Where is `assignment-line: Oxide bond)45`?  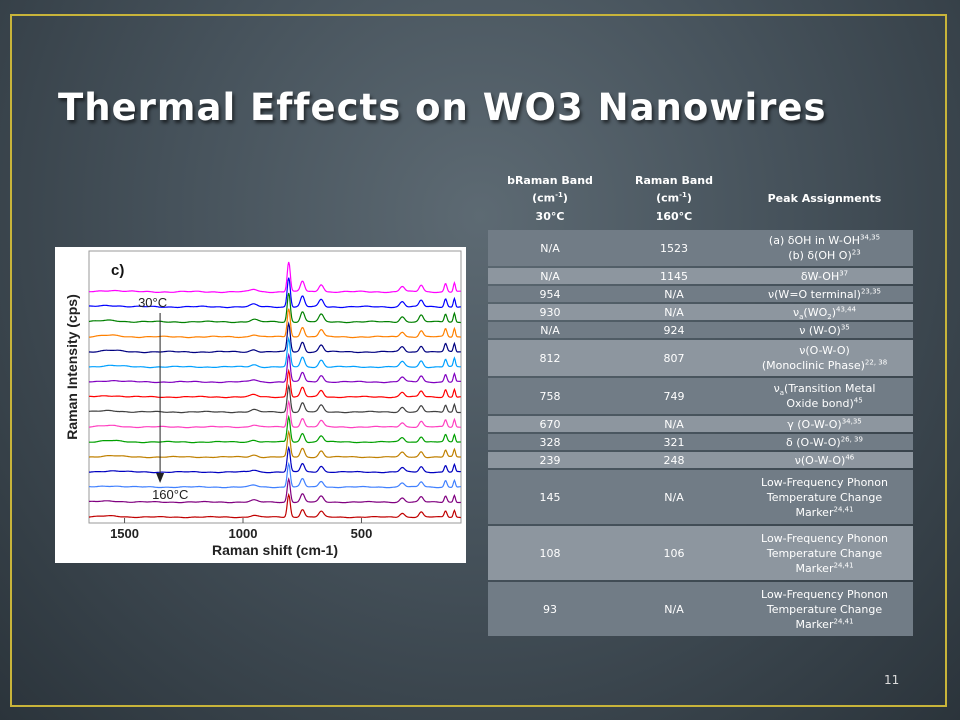
assignment-line: Oxide bond)45 is located at coordinates (824, 403).